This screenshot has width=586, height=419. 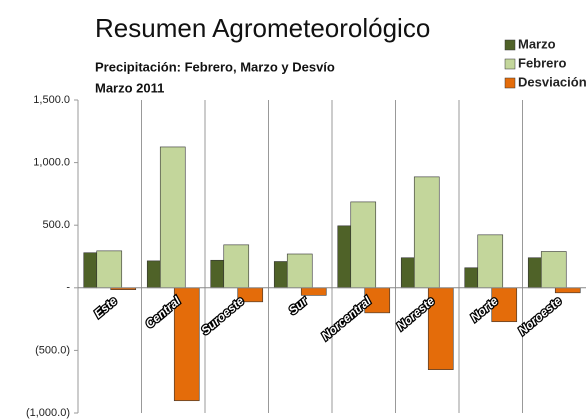 I want to click on y-tick-label: -, so click(x=68, y=288).